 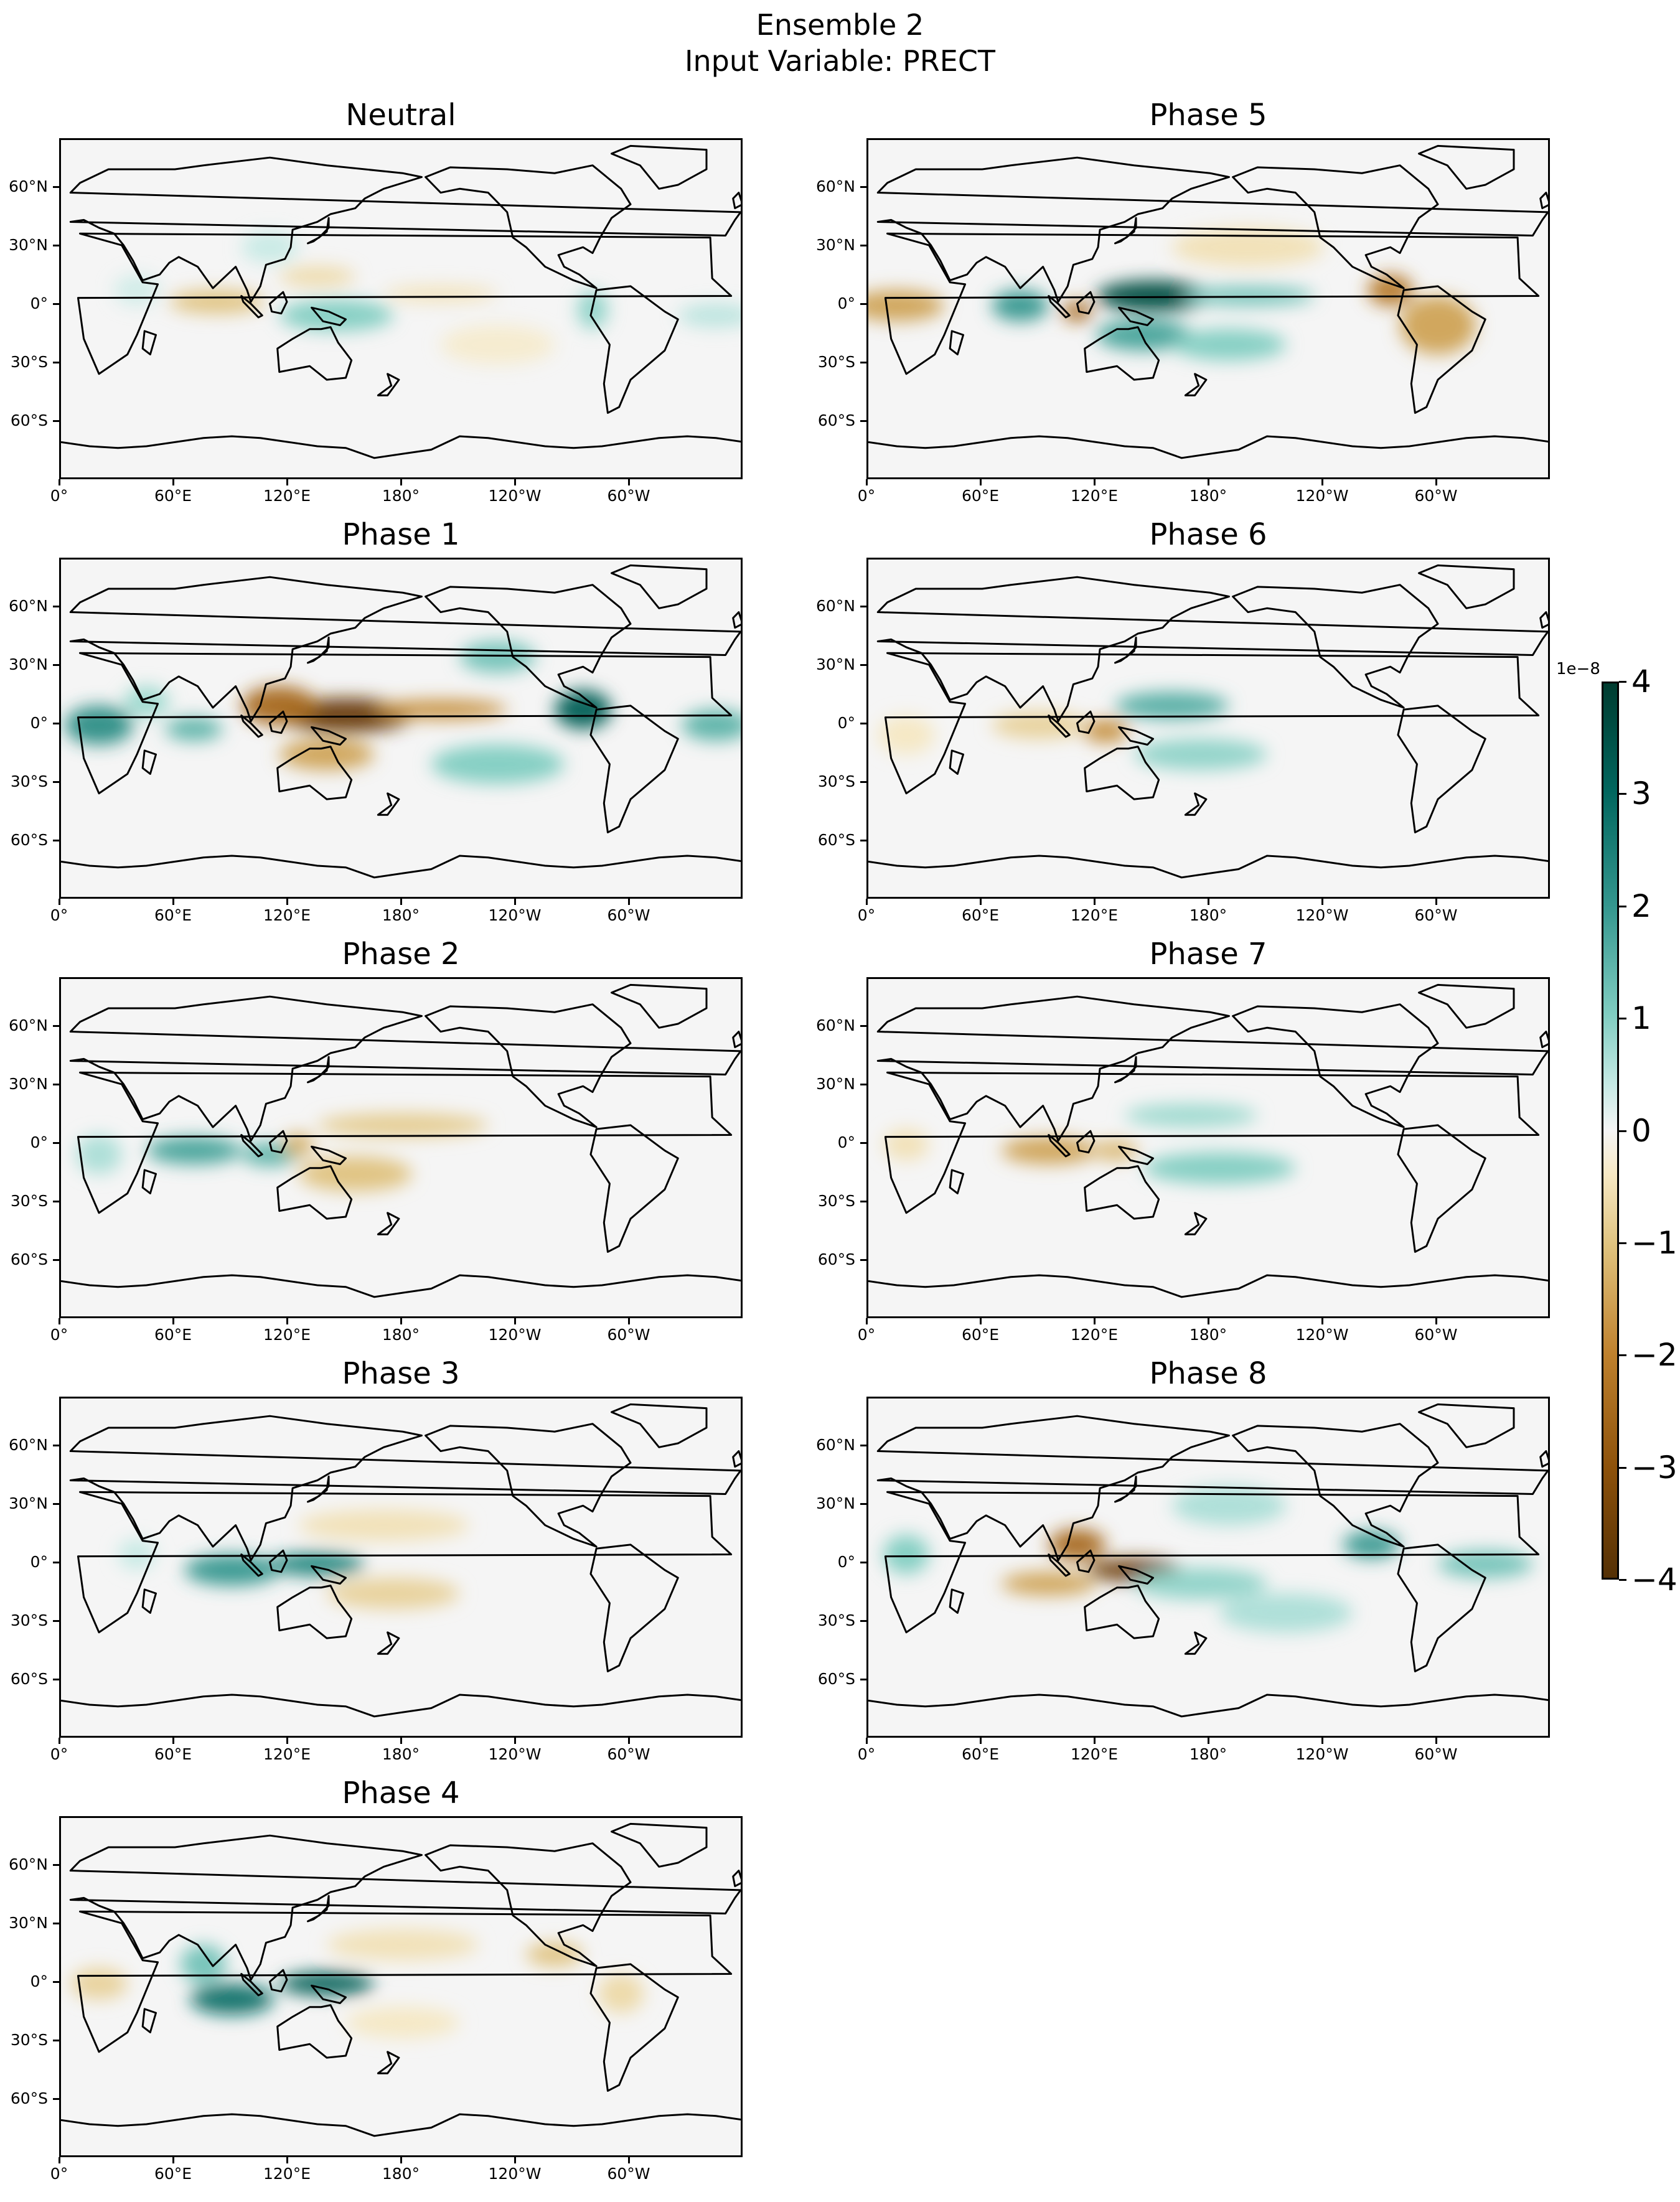 I want to click on map-svg, so click(x=1208, y=309).